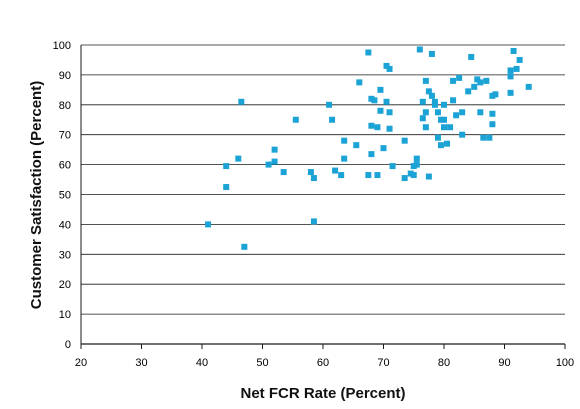 The width and height of the screenshot is (580, 409). What do you see at coordinates (81, 363) in the screenshot?
I see `x-tick-label: 20` at bounding box center [81, 363].